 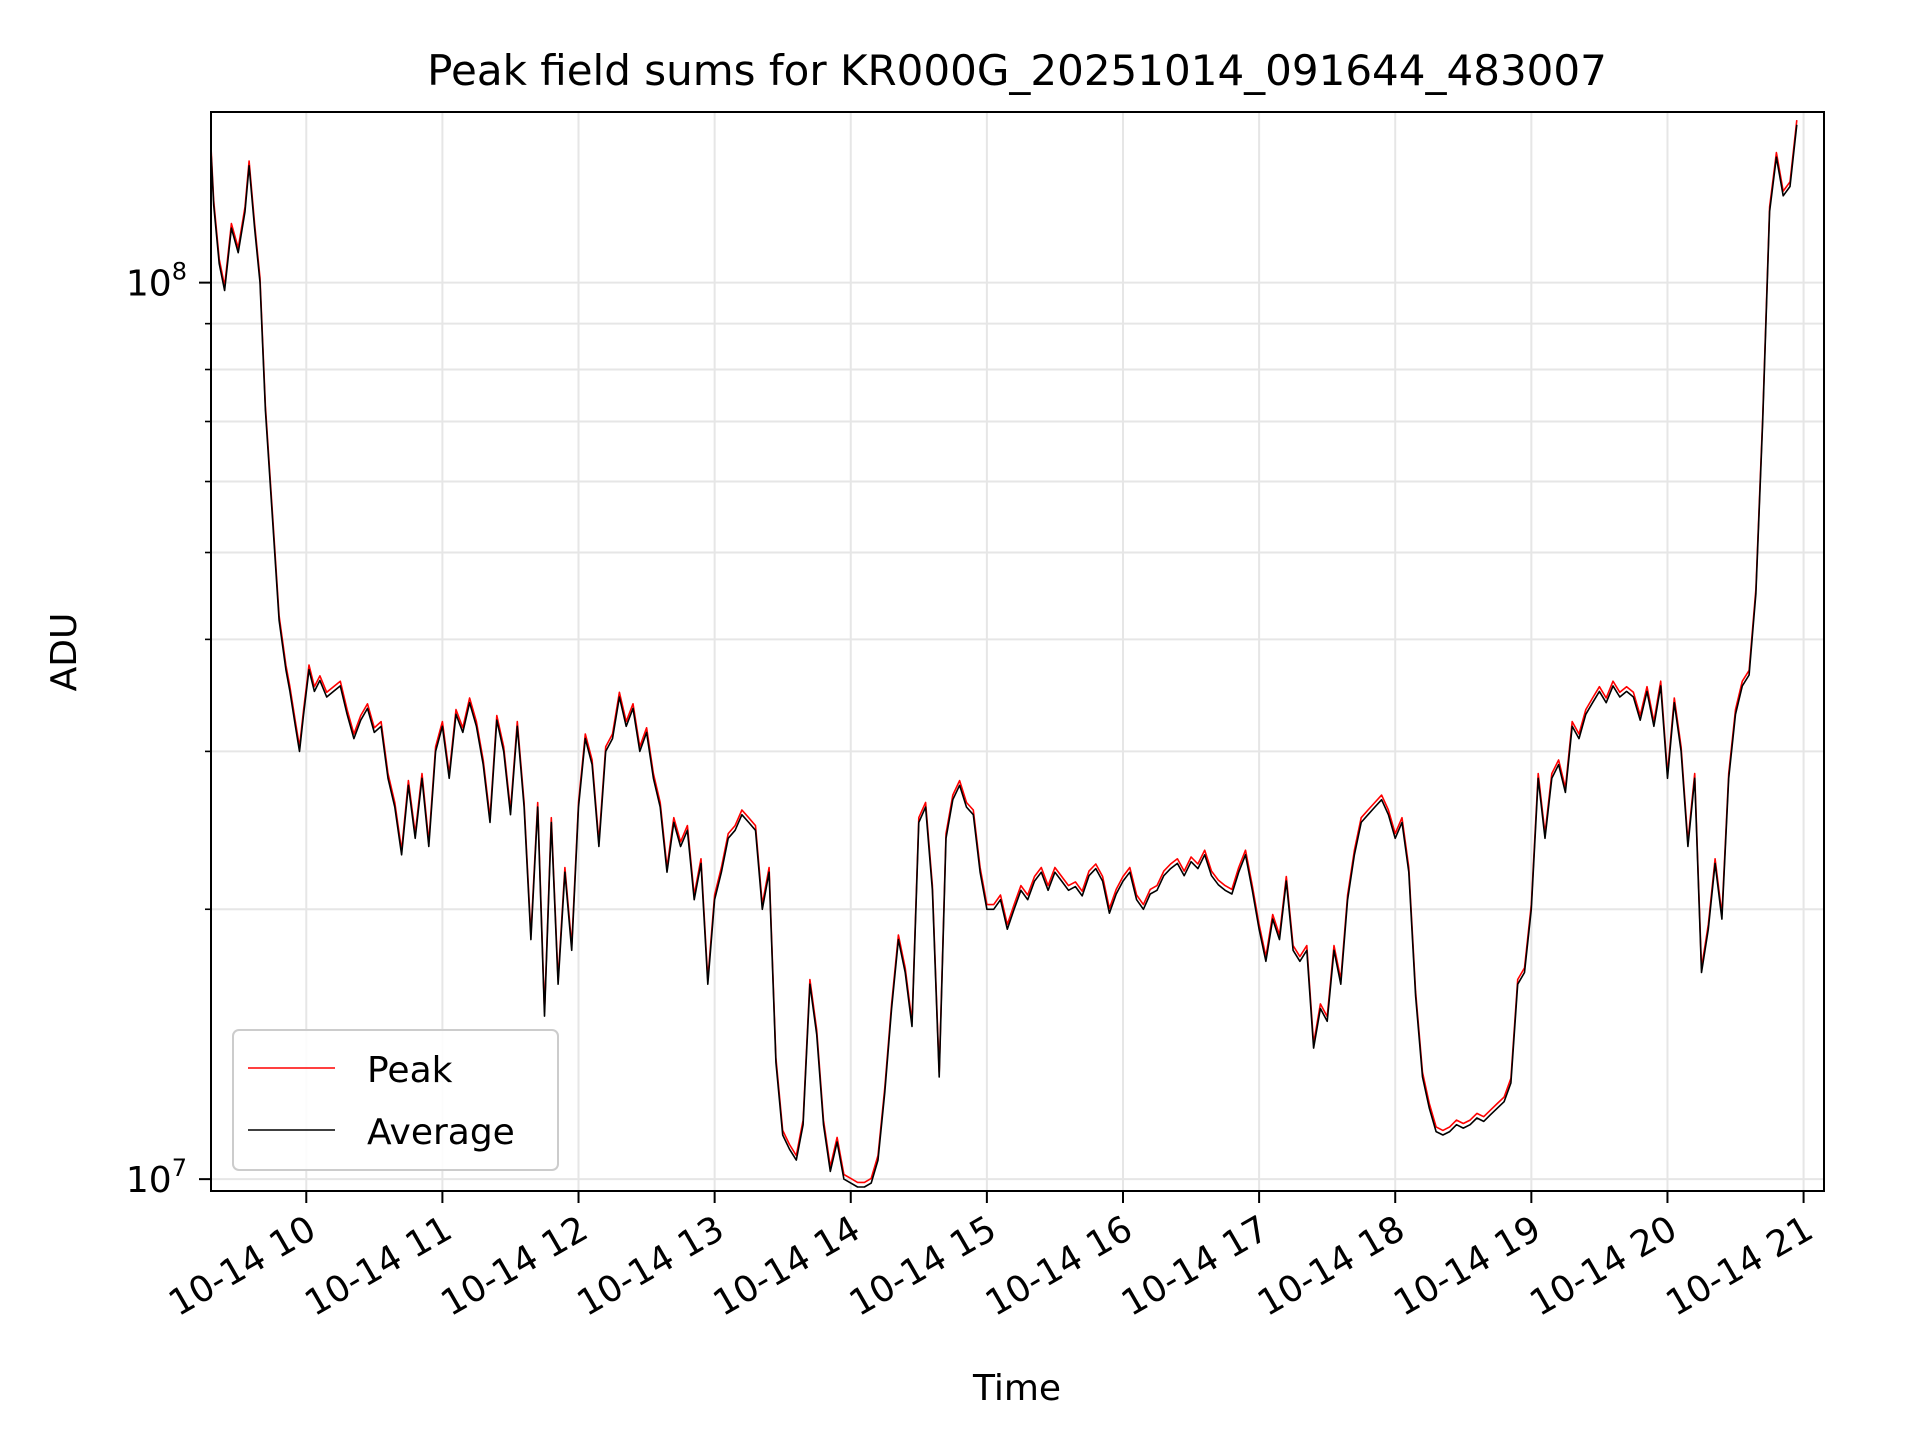 I want to click on x-axis-label: Time, so click(x=1016, y=1388).